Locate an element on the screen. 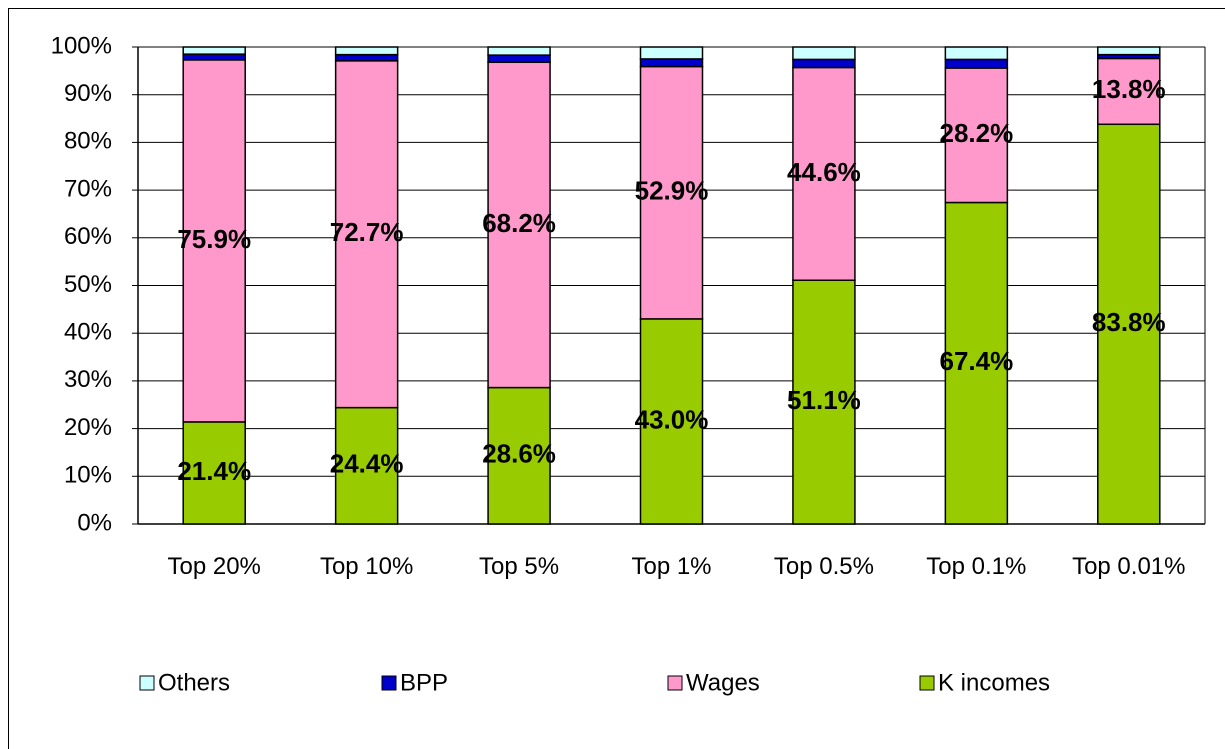 The width and height of the screenshot is (1225, 749). y-tick-label: 50% is located at coordinates (88, 284).